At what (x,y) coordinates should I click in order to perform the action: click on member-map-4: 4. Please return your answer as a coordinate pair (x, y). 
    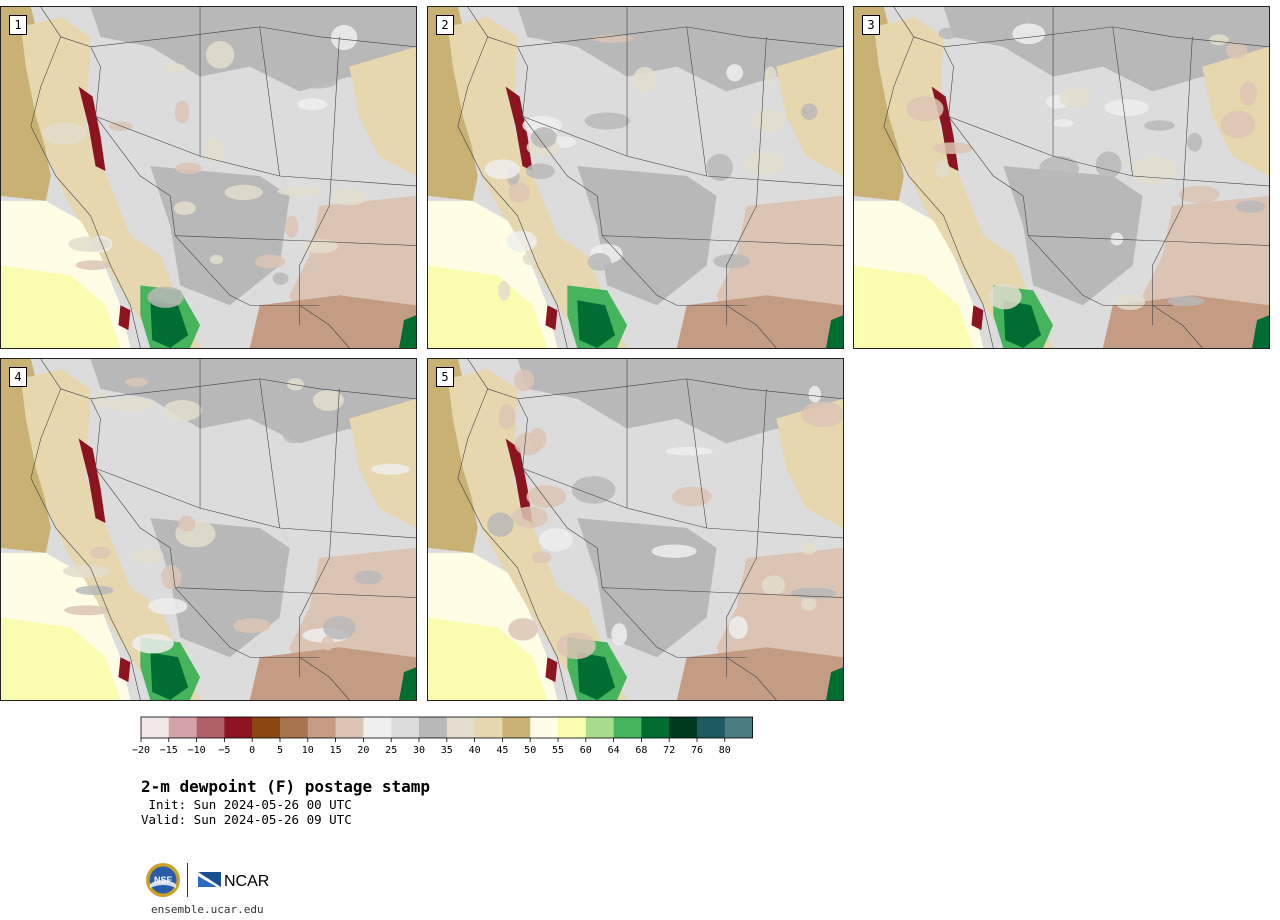
    Looking at the image, I should click on (208, 529).